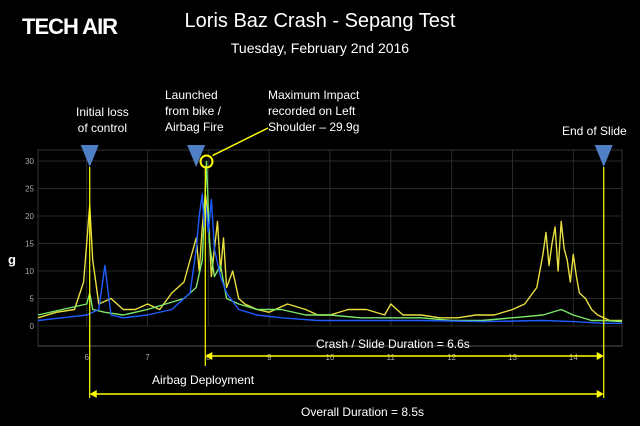 Image resolution: width=640 pixels, height=426 pixels. Describe the element at coordinates (330, 357) in the screenshot. I see `x-tick-label: 10` at that location.